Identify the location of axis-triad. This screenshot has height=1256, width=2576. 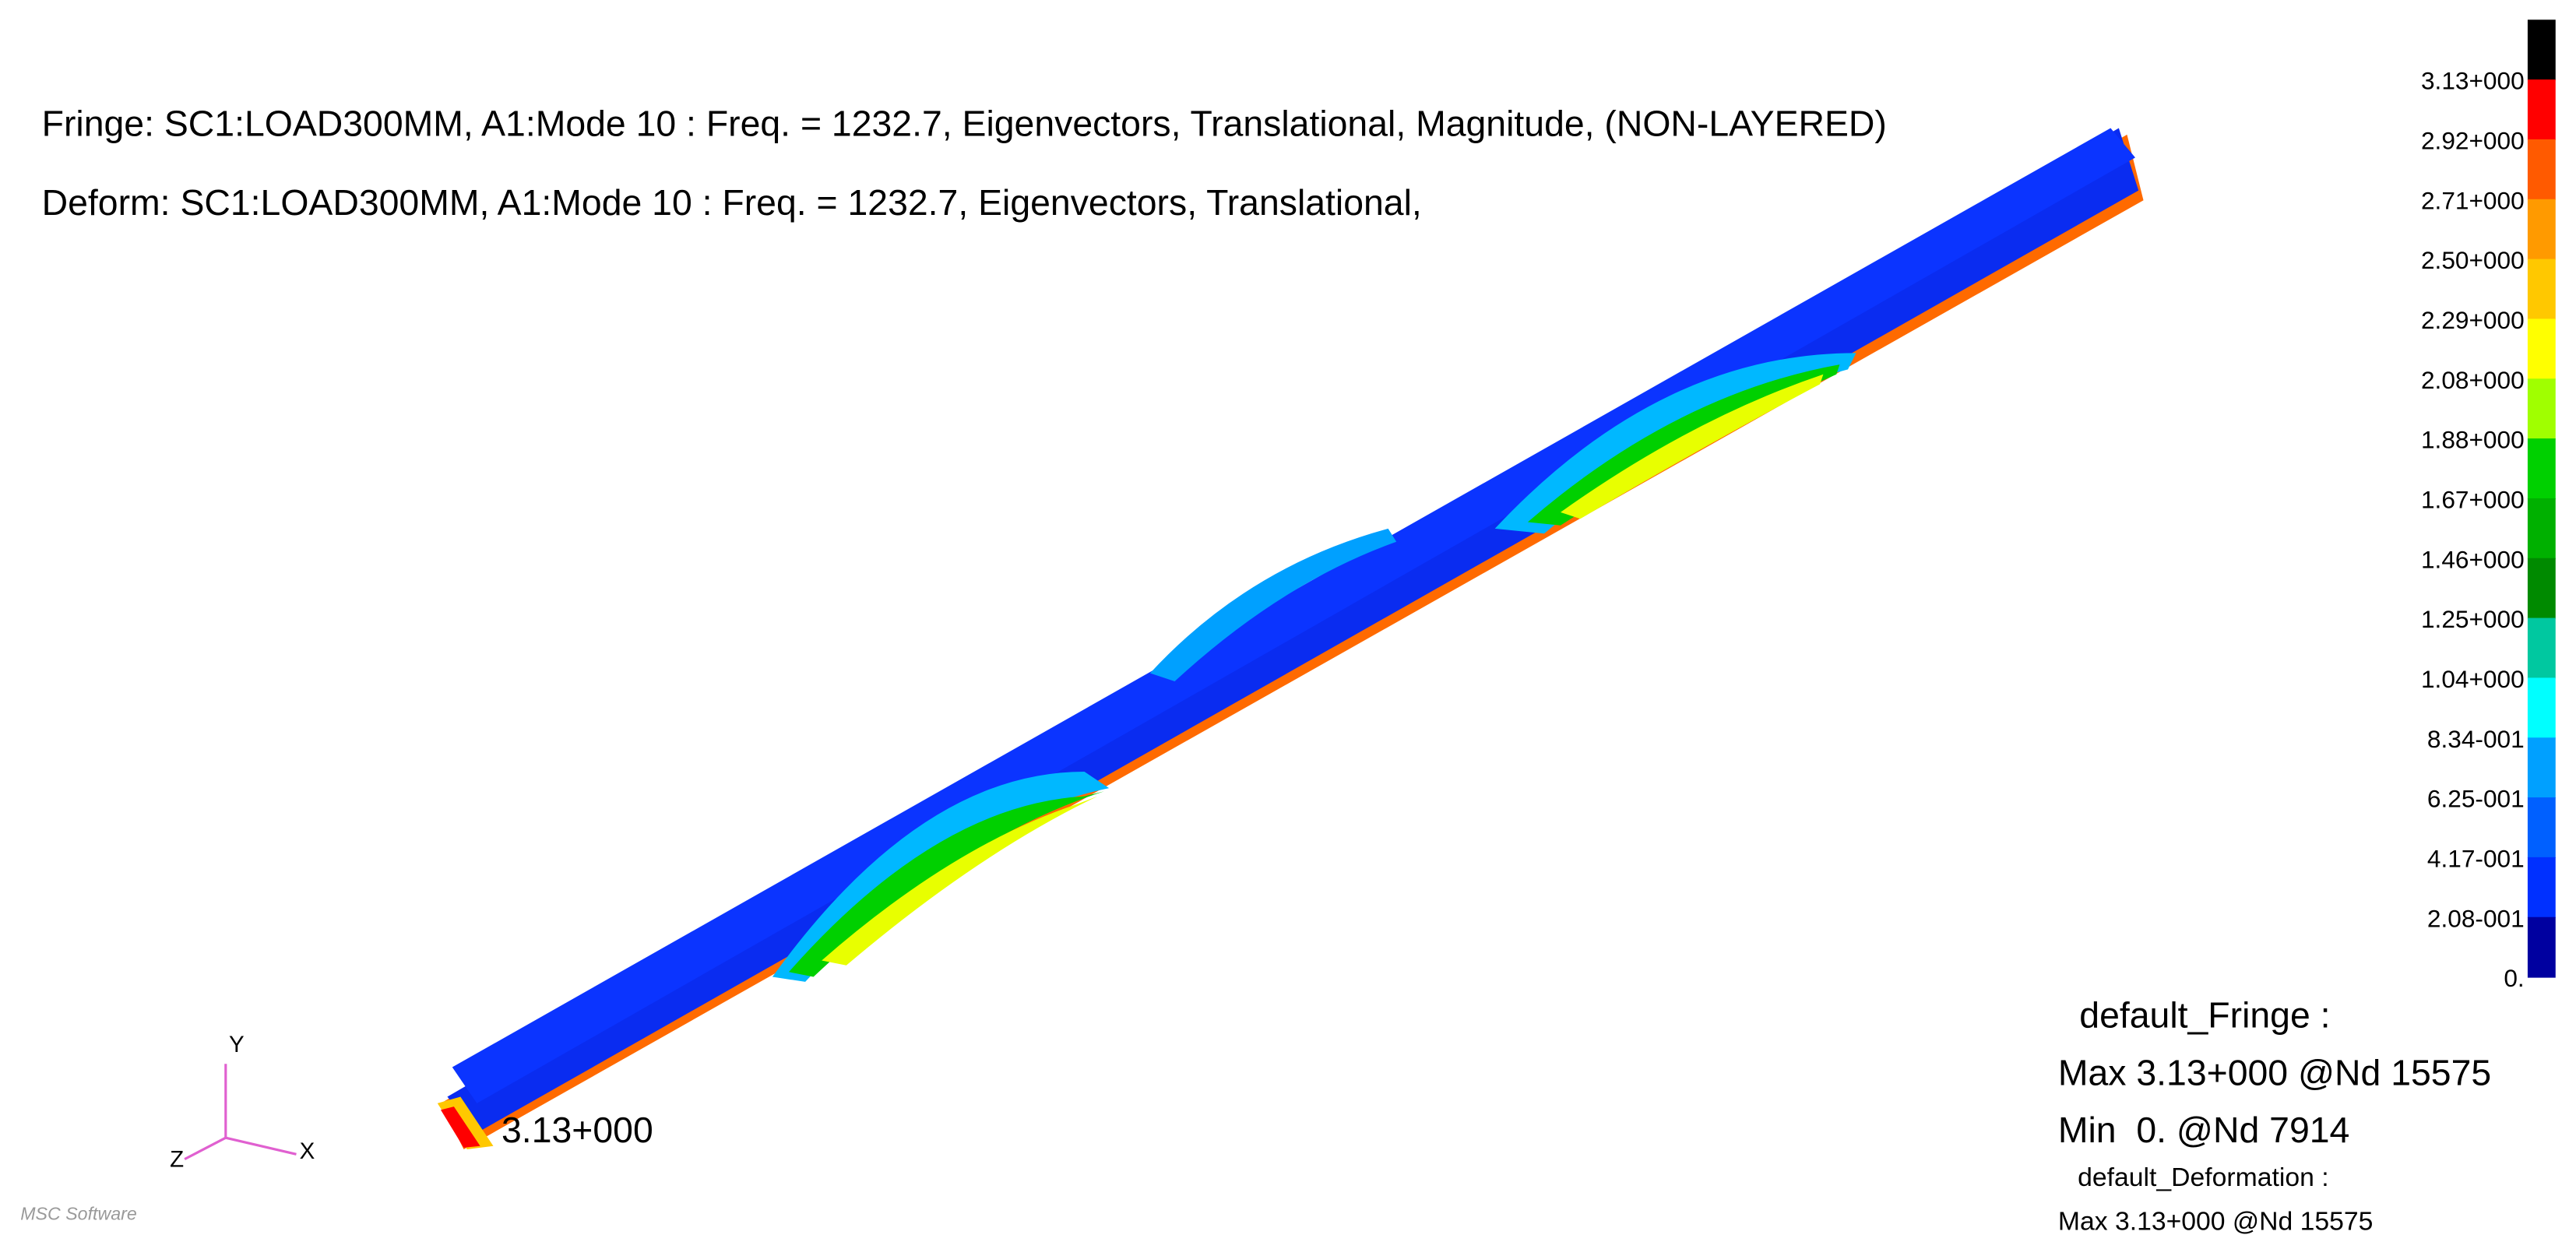
(240, 1112).